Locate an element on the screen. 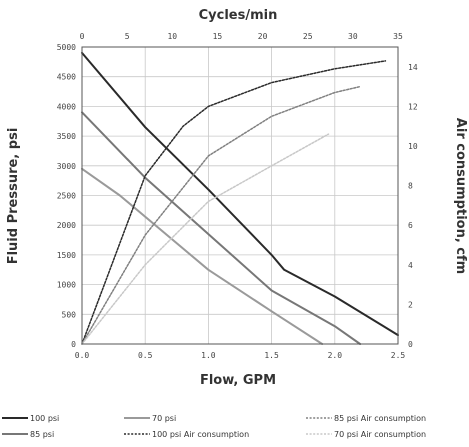  y2-axis-title: Air consumption, cfm is located at coordinates (460, 196).